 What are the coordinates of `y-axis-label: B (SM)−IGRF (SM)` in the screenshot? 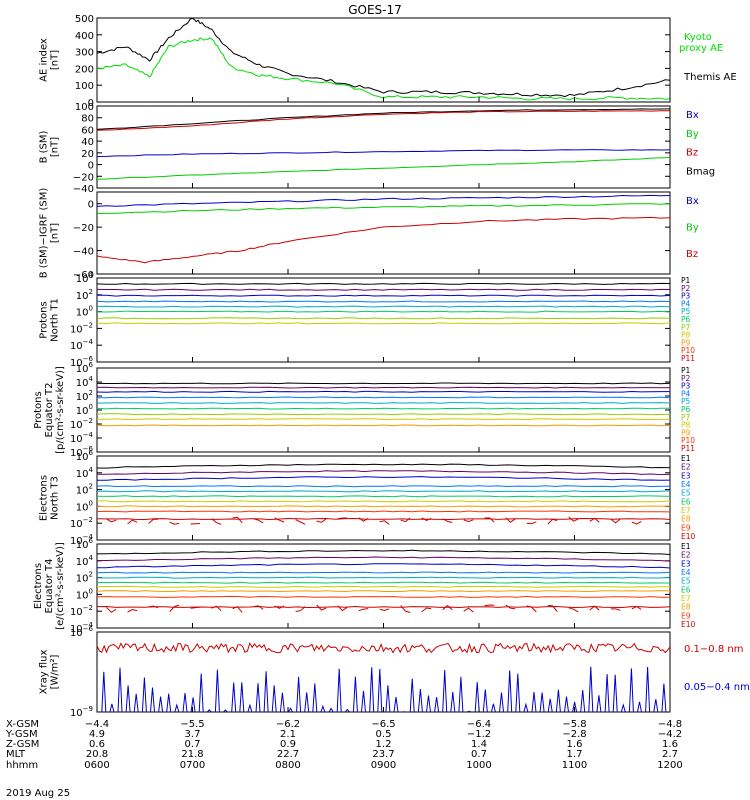 It's located at (44, 233).